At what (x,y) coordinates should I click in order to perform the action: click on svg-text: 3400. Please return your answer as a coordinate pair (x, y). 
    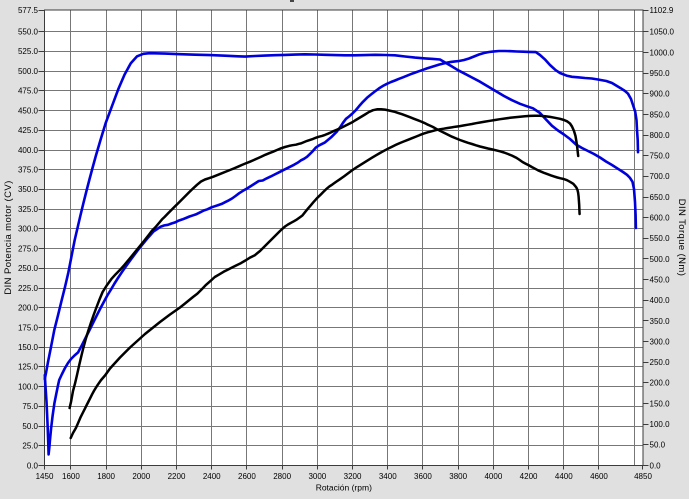
    Looking at the image, I should click on (388, 476).